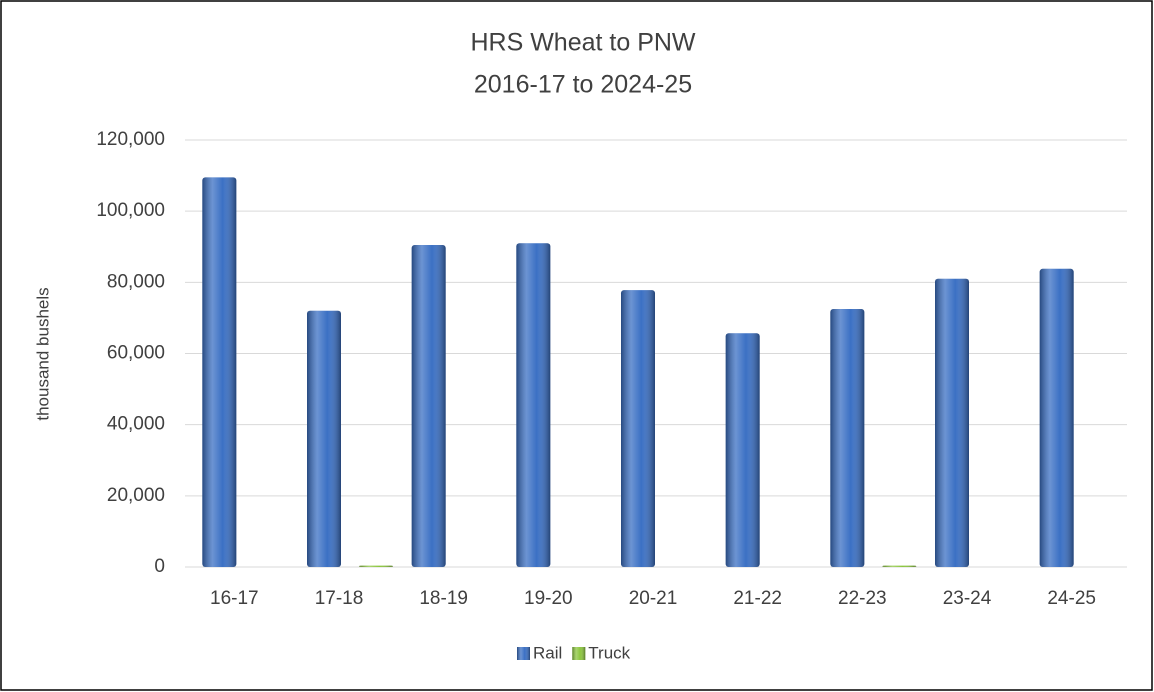  What do you see at coordinates (234, 598) in the screenshot?
I see `x-tick-label: 16-17` at bounding box center [234, 598].